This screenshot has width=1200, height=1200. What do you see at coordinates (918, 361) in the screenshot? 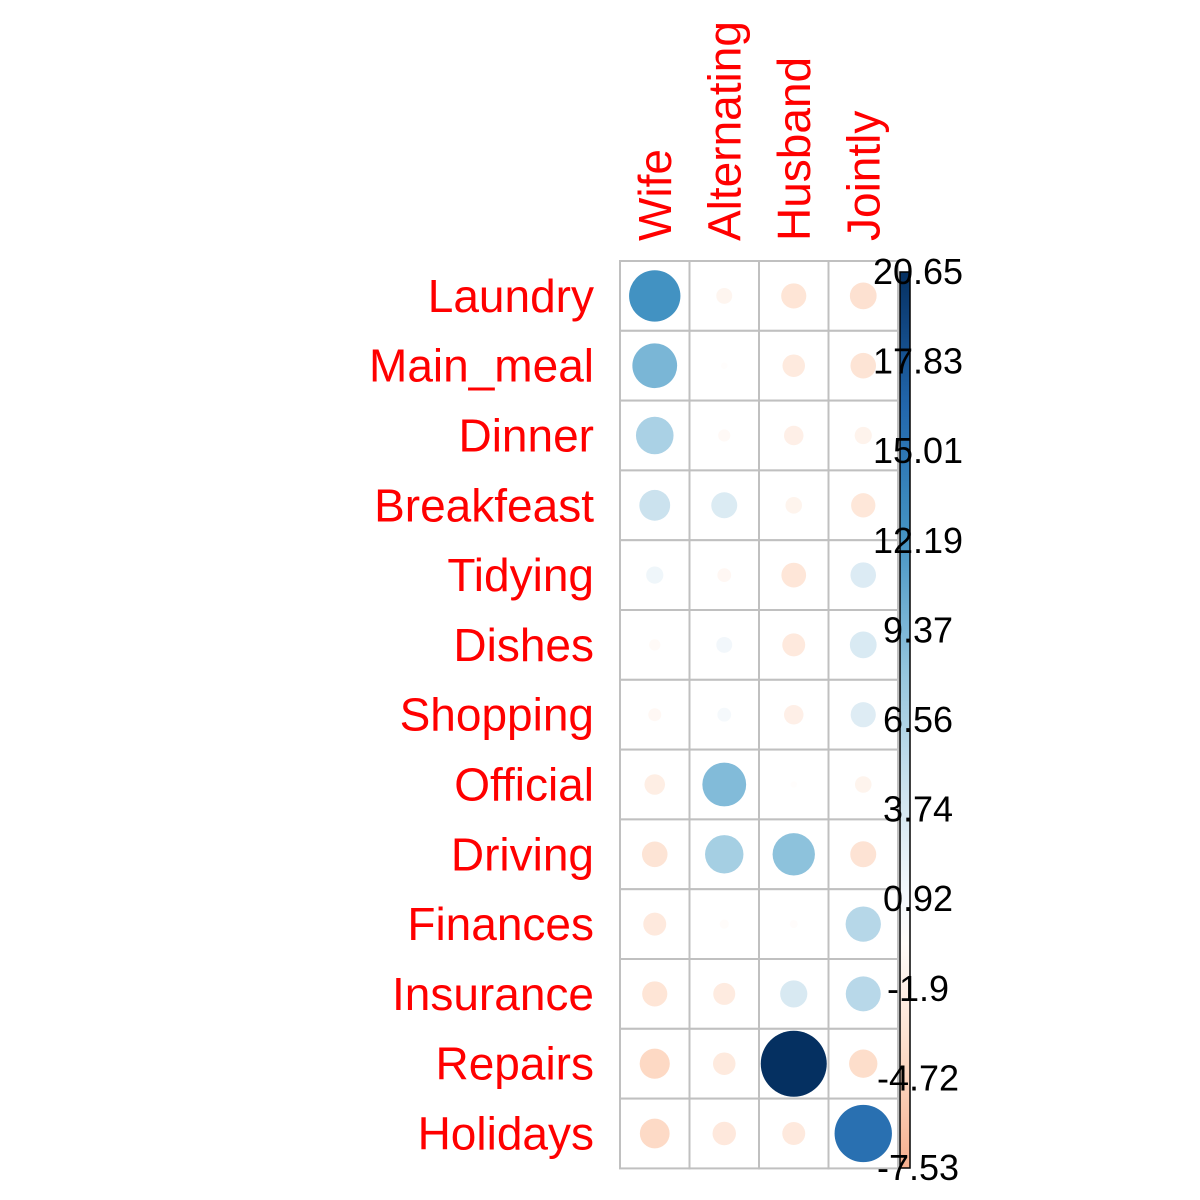
I see `colorbar-tick-label: 17.83` at bounding box center [918, 361].